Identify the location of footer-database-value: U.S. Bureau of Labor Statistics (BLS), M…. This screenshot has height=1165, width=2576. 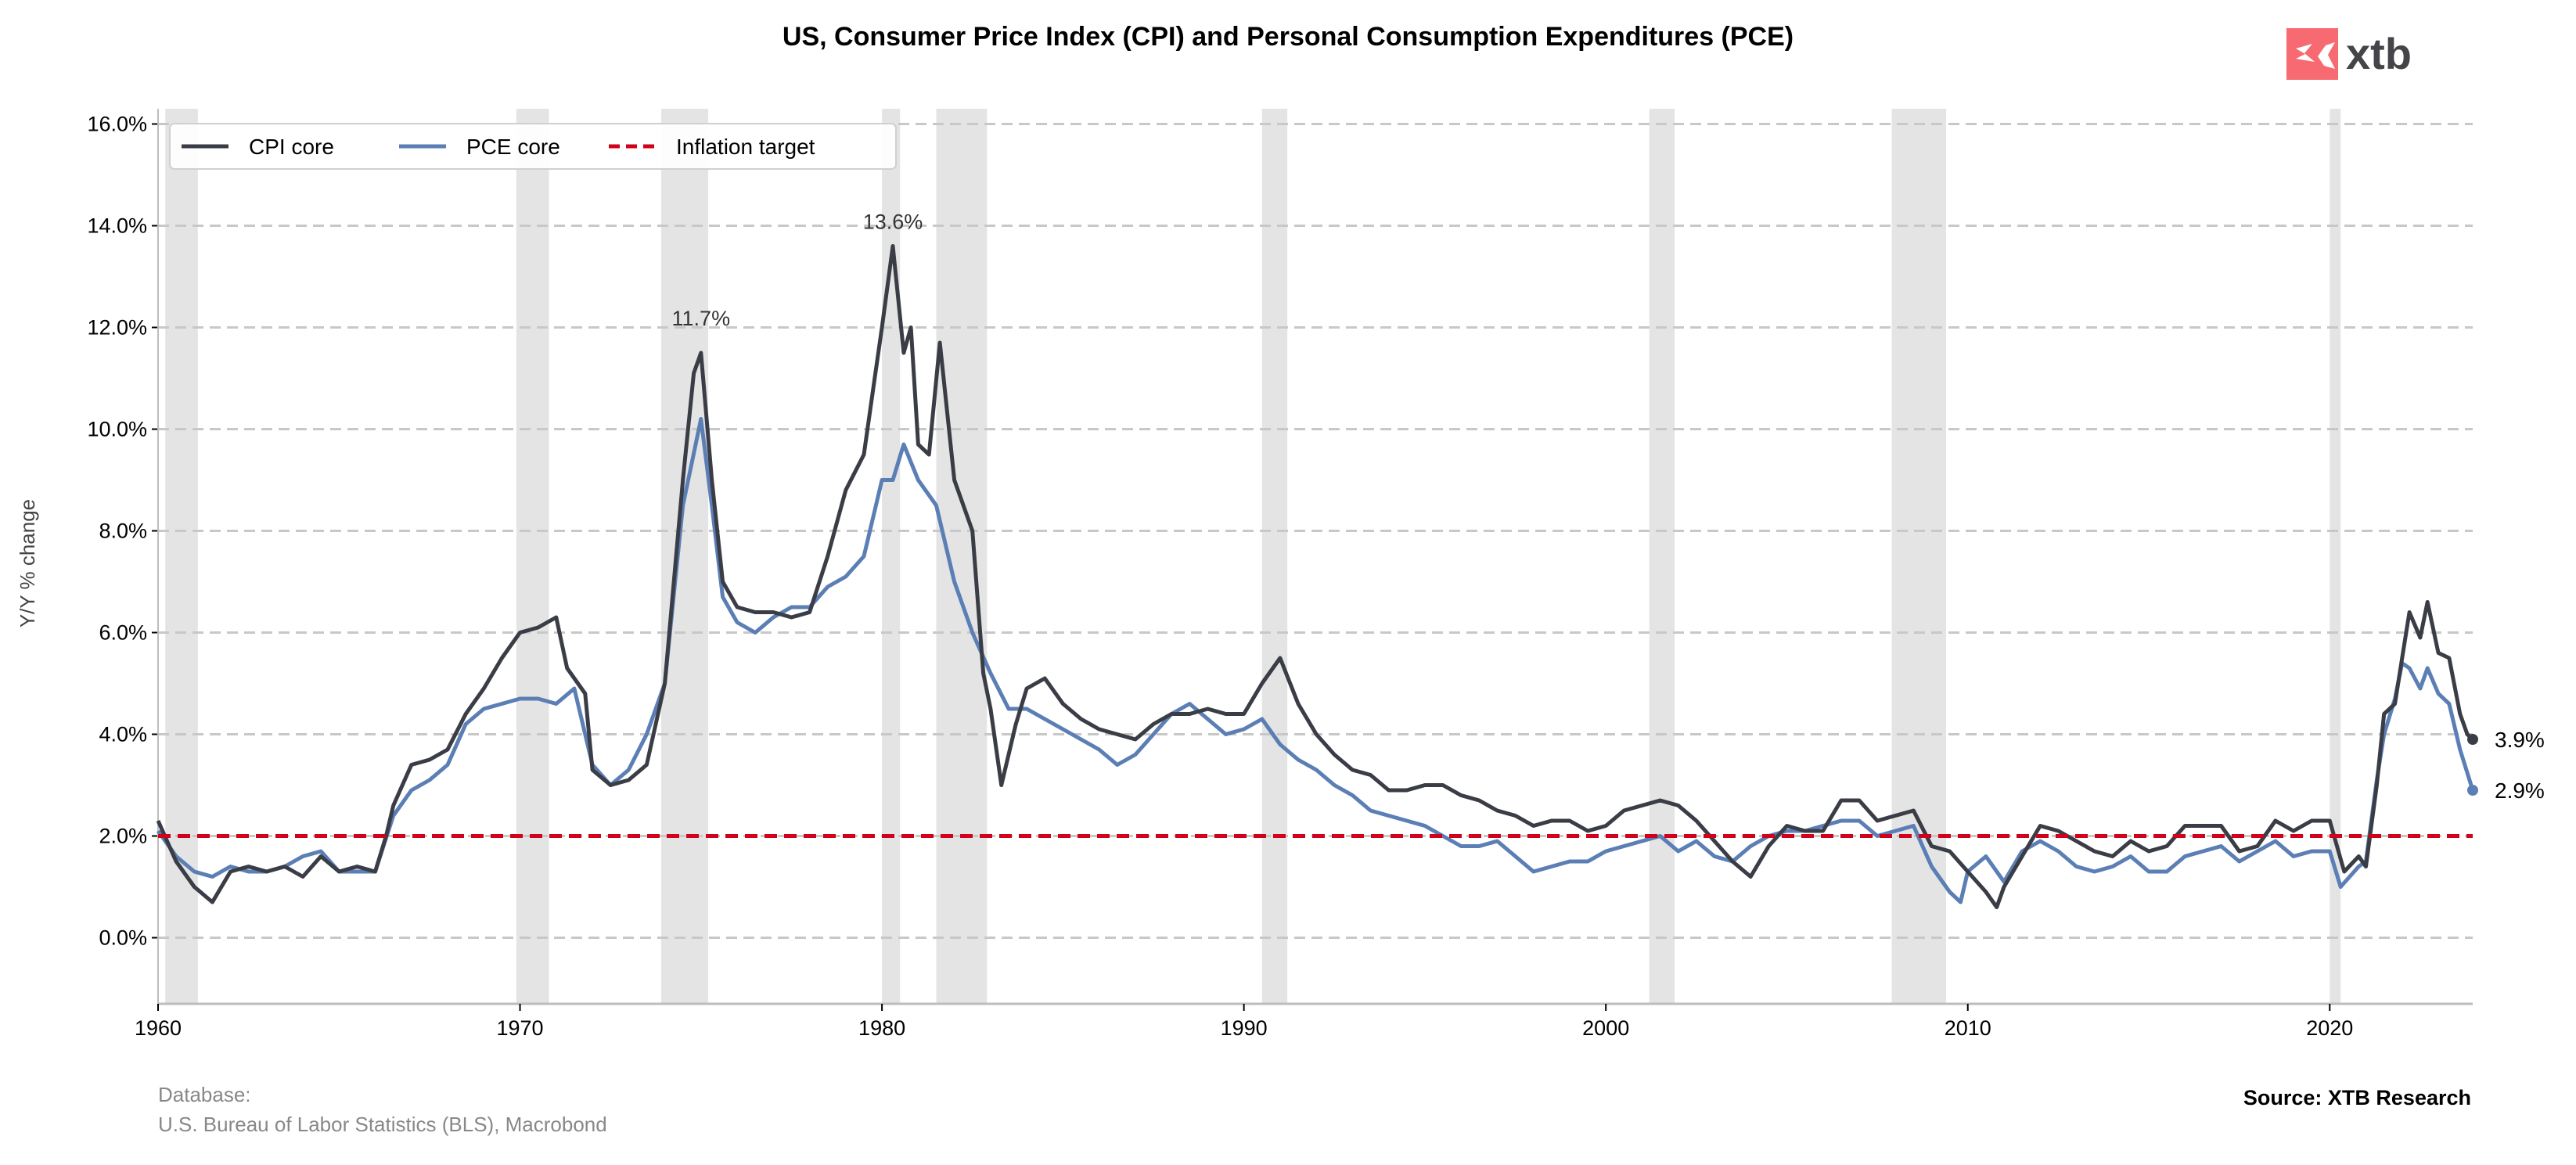
(382, 1125).